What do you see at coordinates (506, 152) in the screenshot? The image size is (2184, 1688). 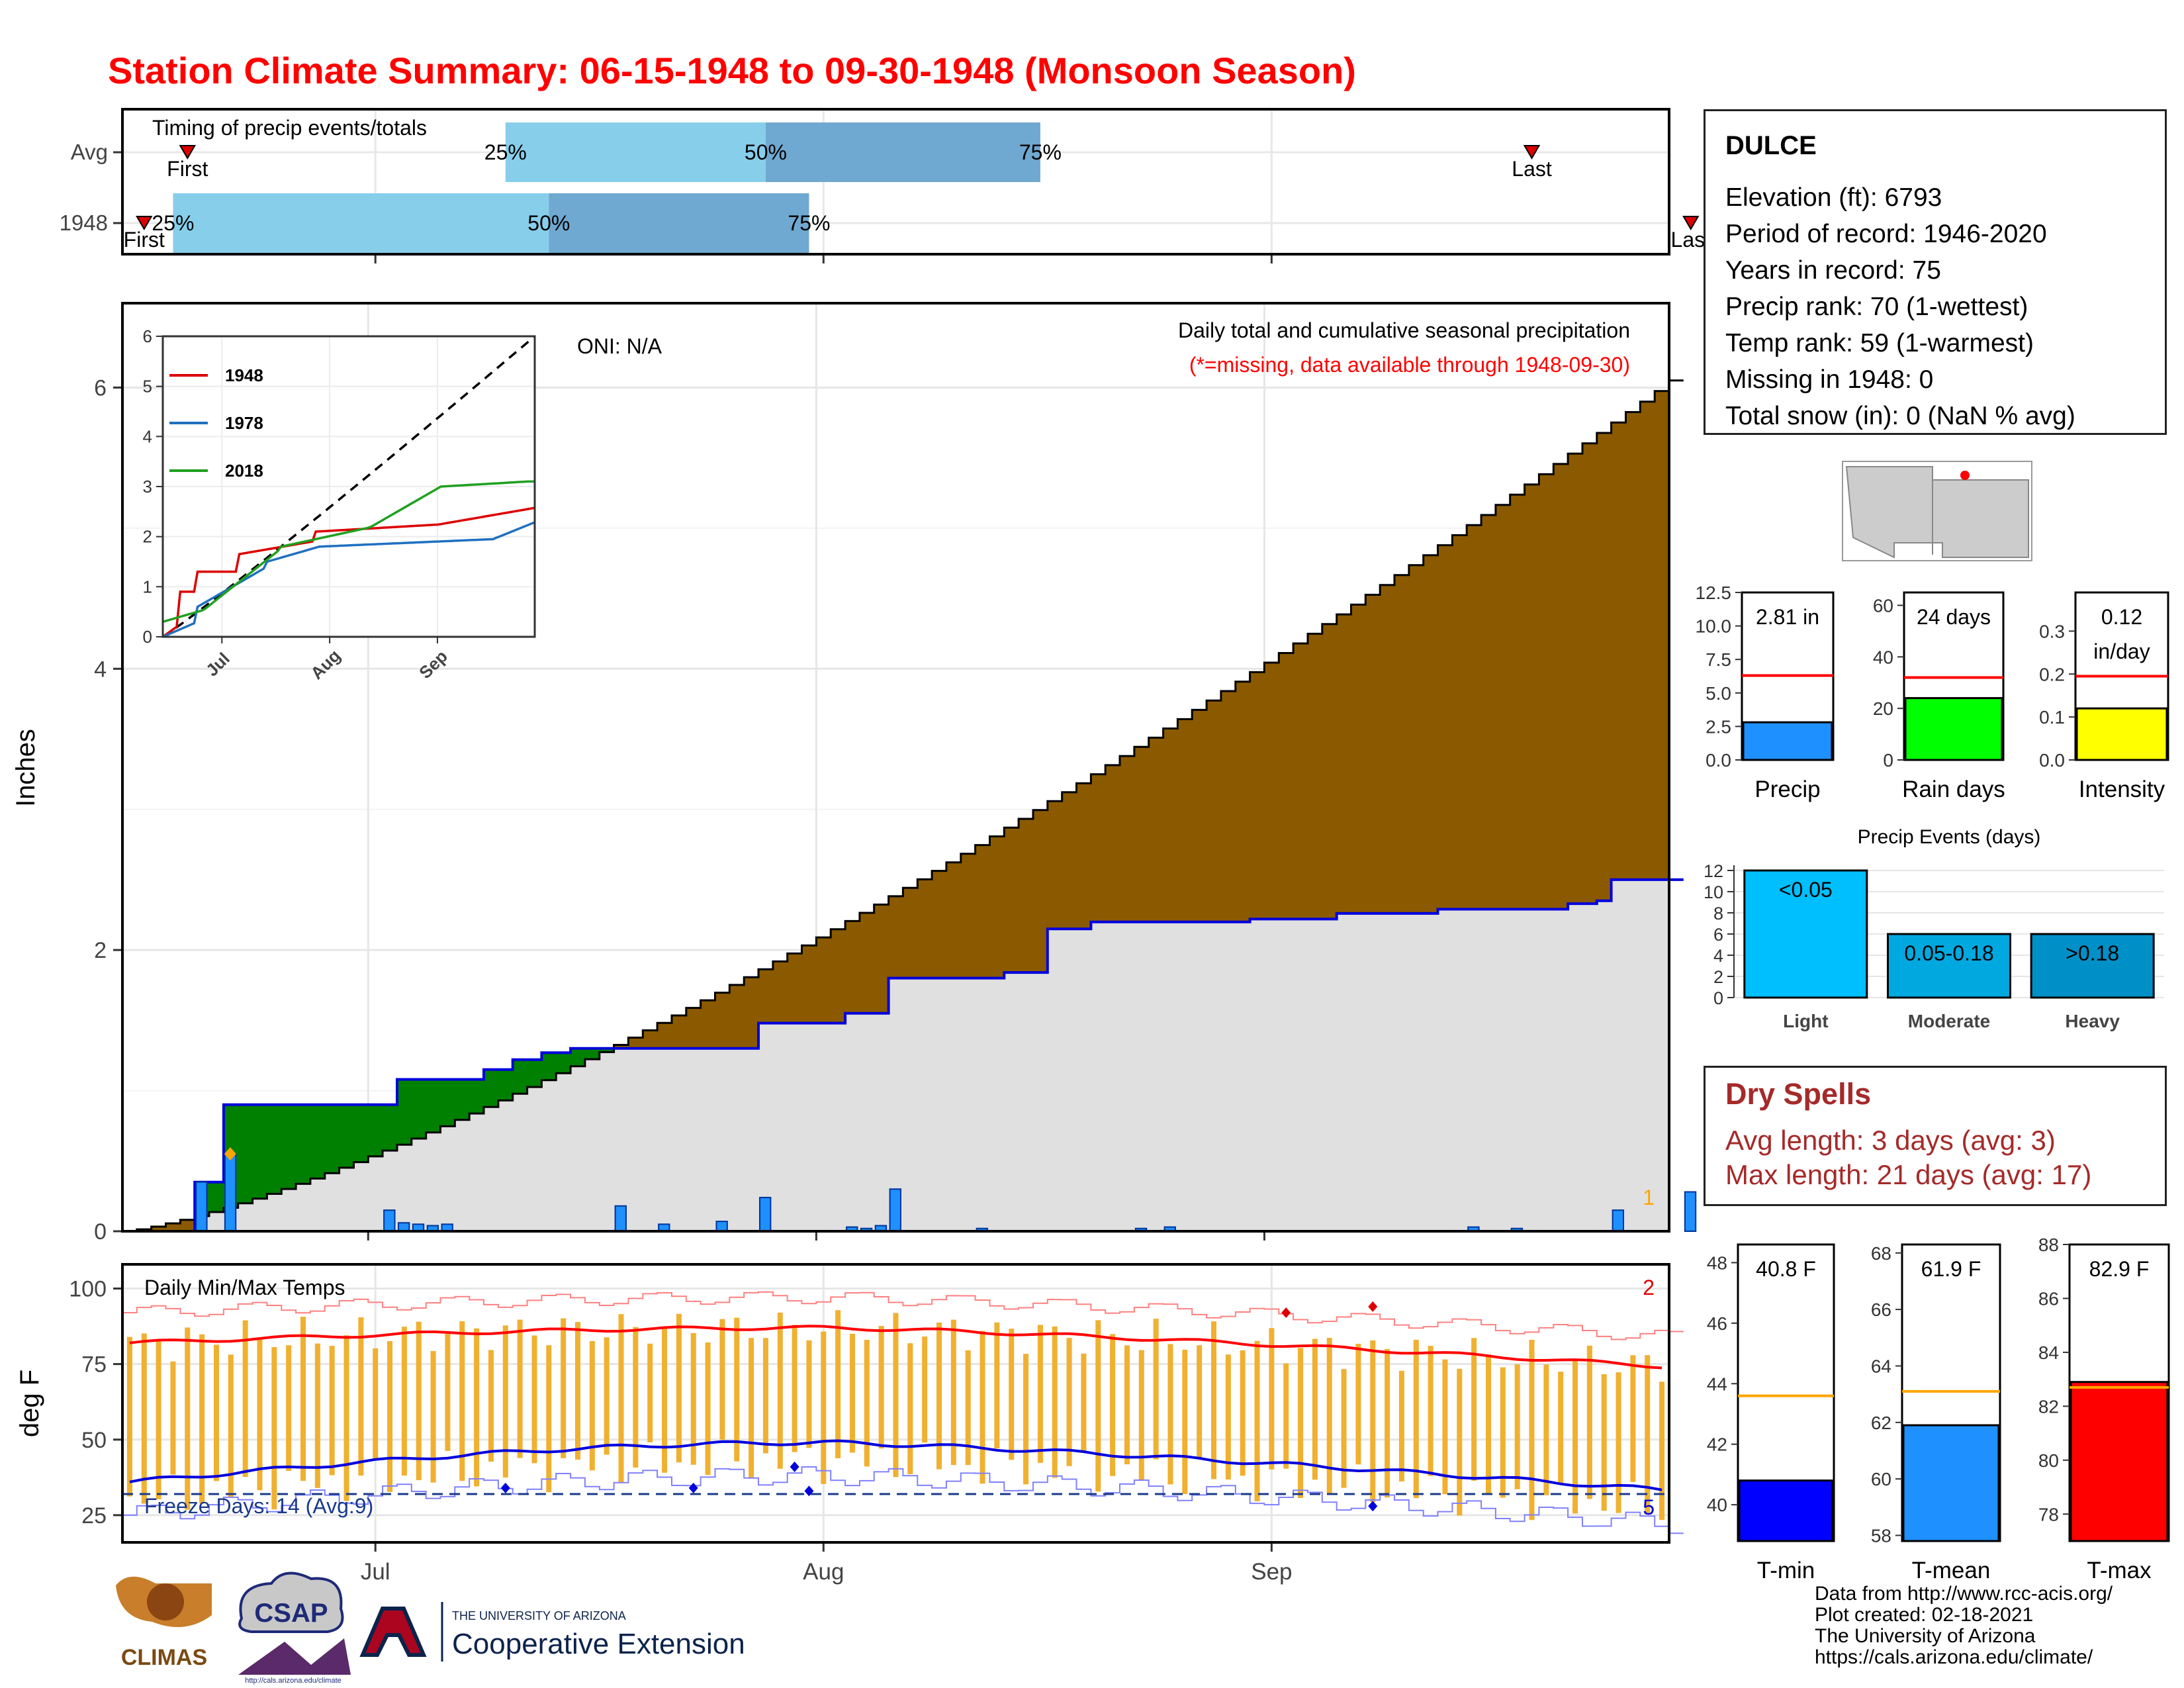 I see `timing-label-25: 25%` at bounding box center [506, 152].